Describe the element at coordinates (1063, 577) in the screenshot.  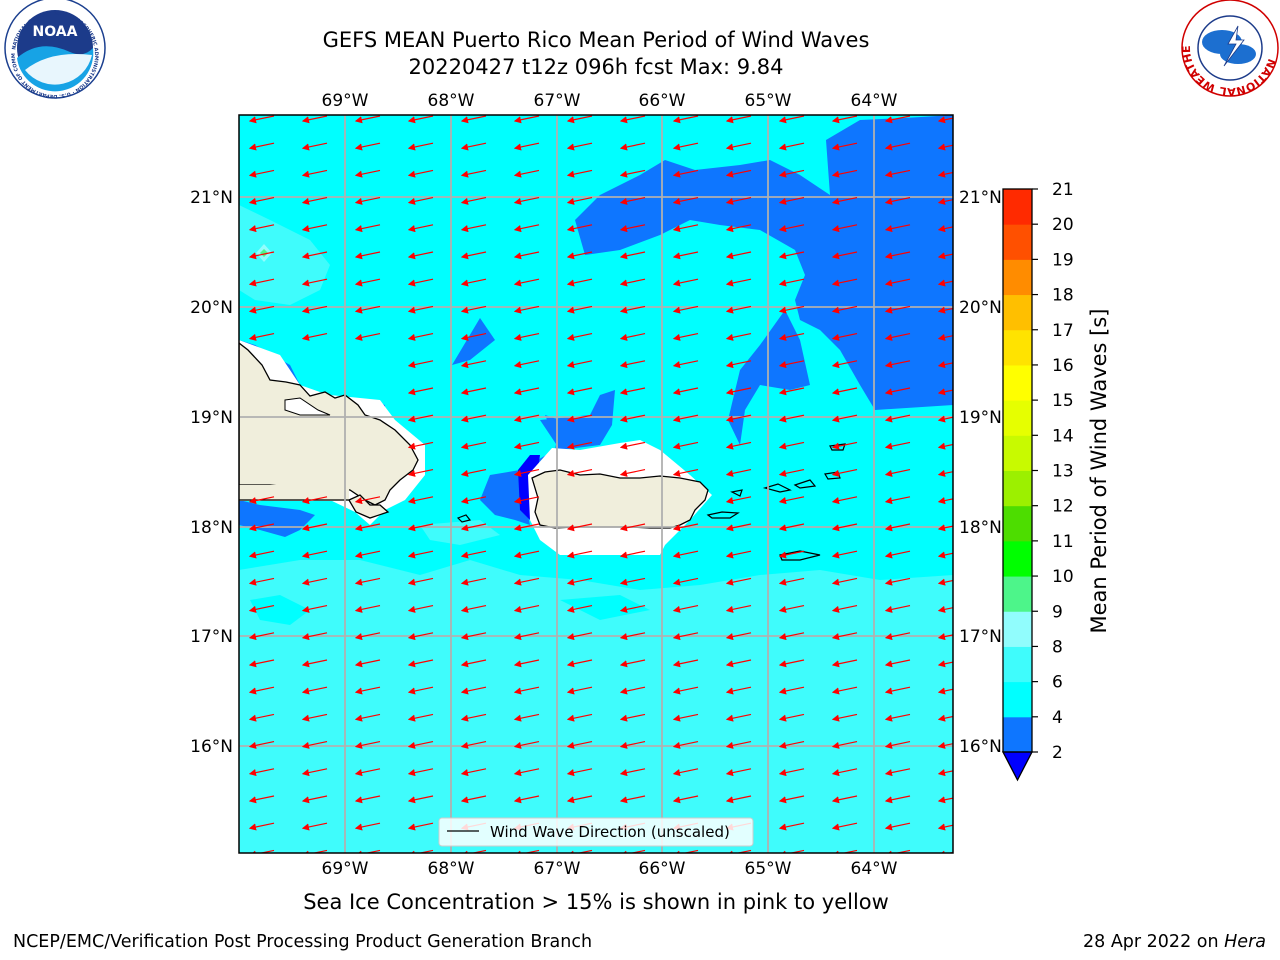
I see `colorbar-tick-label: 10` at that location.